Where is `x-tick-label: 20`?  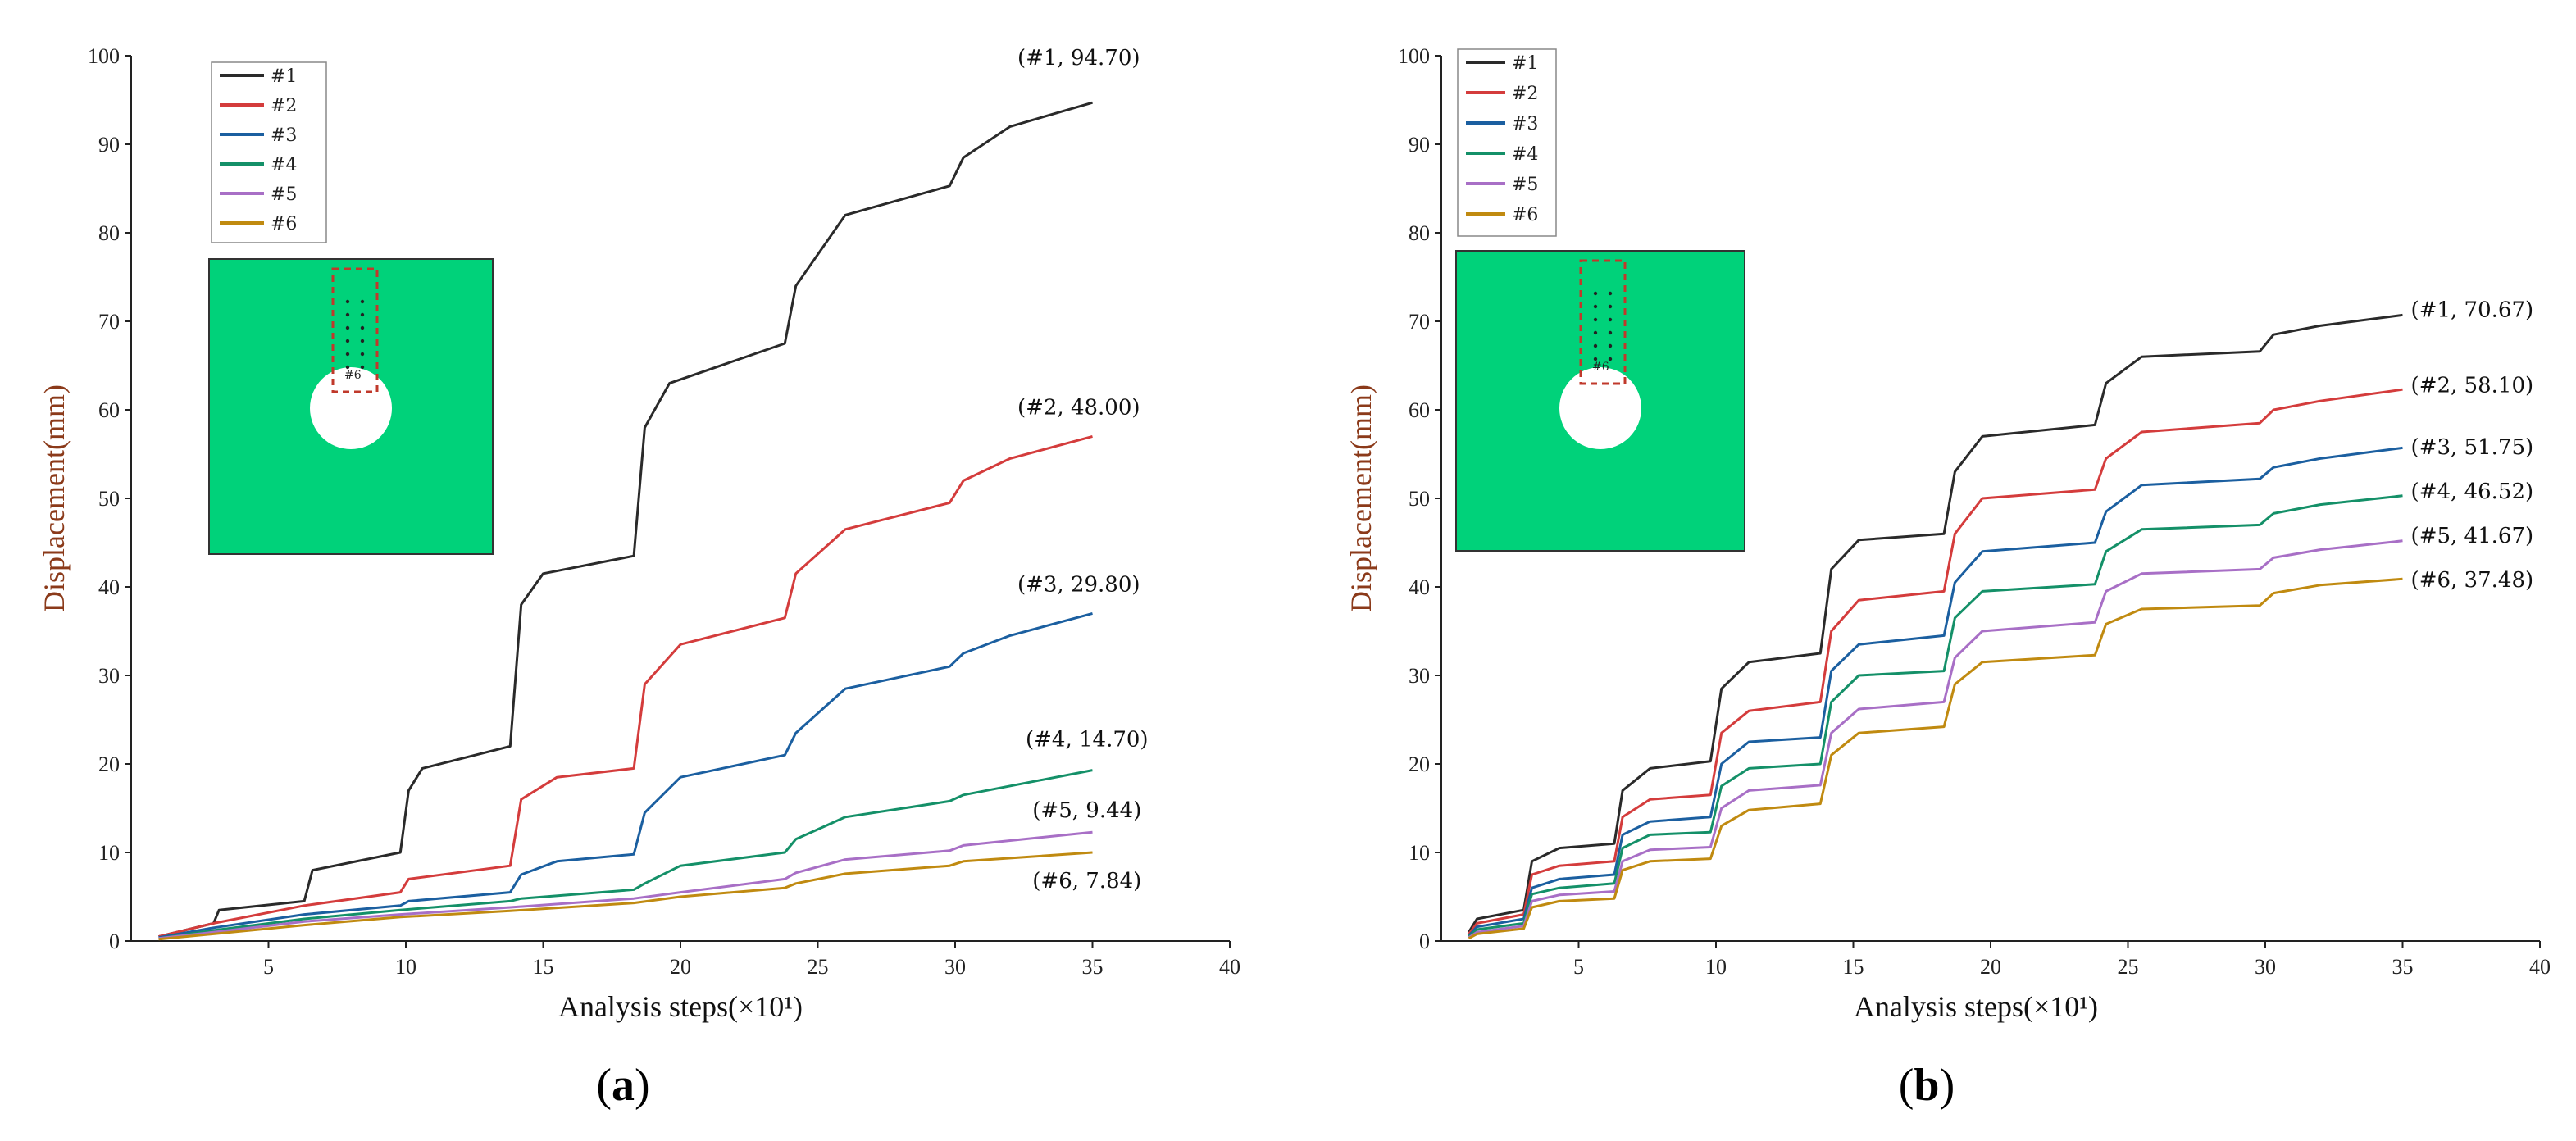 x-tick-label: 20 is located at coordinates (681, 967).